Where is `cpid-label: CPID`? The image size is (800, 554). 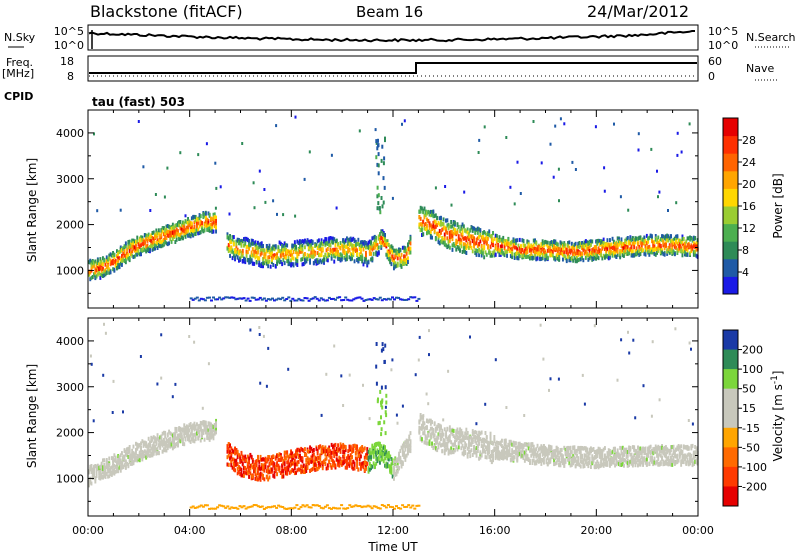 cpid-label: CPID is located at coordinates (18, 96).